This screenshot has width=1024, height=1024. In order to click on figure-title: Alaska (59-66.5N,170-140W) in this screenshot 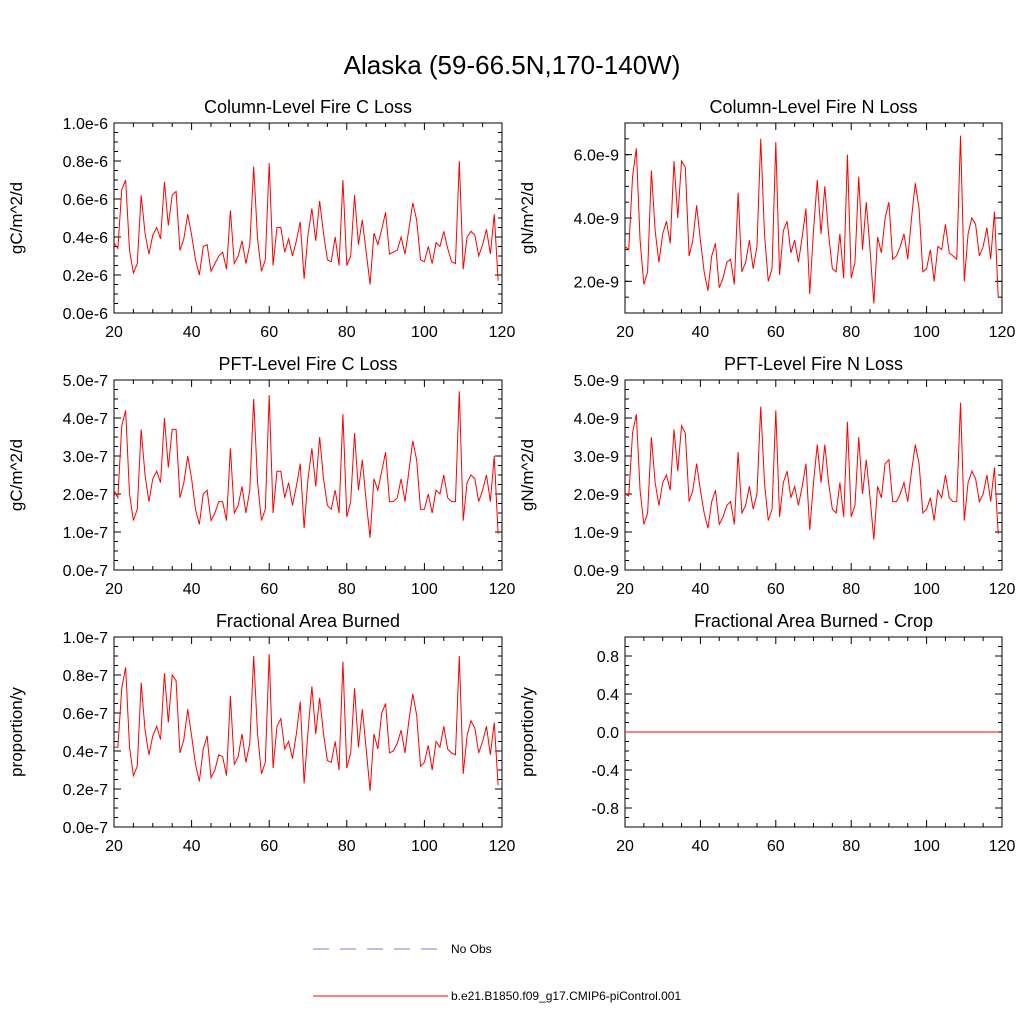, I will do `click(512, 65)`.